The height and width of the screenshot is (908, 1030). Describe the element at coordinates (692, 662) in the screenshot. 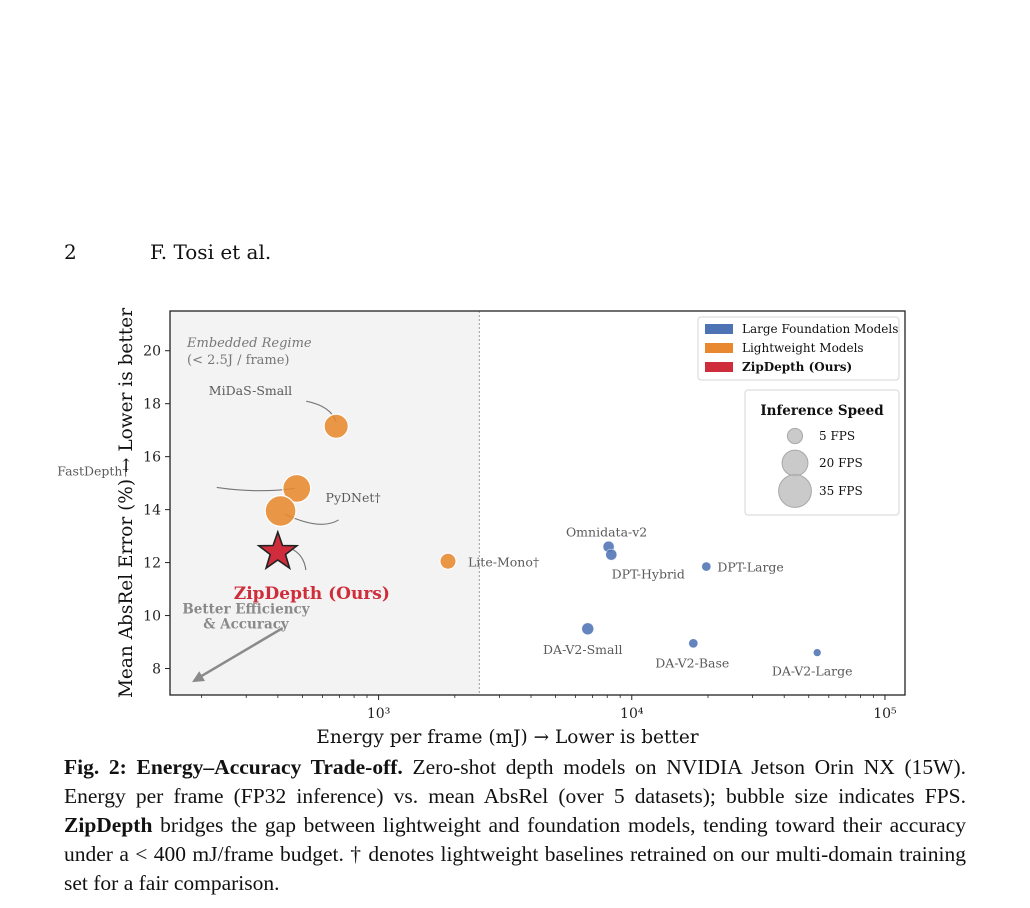

I see `point-label-da-v2-base: DA-V2-Base` at that location.